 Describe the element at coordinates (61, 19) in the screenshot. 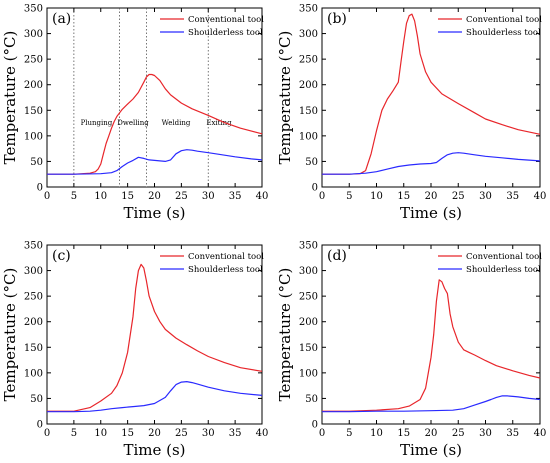

I see `panel-label: (a)` at that location.